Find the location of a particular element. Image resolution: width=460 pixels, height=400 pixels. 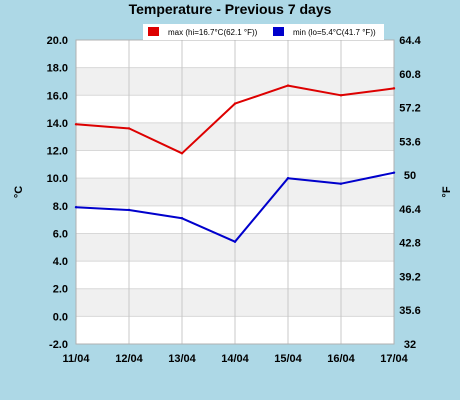

y-tick-label-right: 39.2 is located at coordinates (409, 277).